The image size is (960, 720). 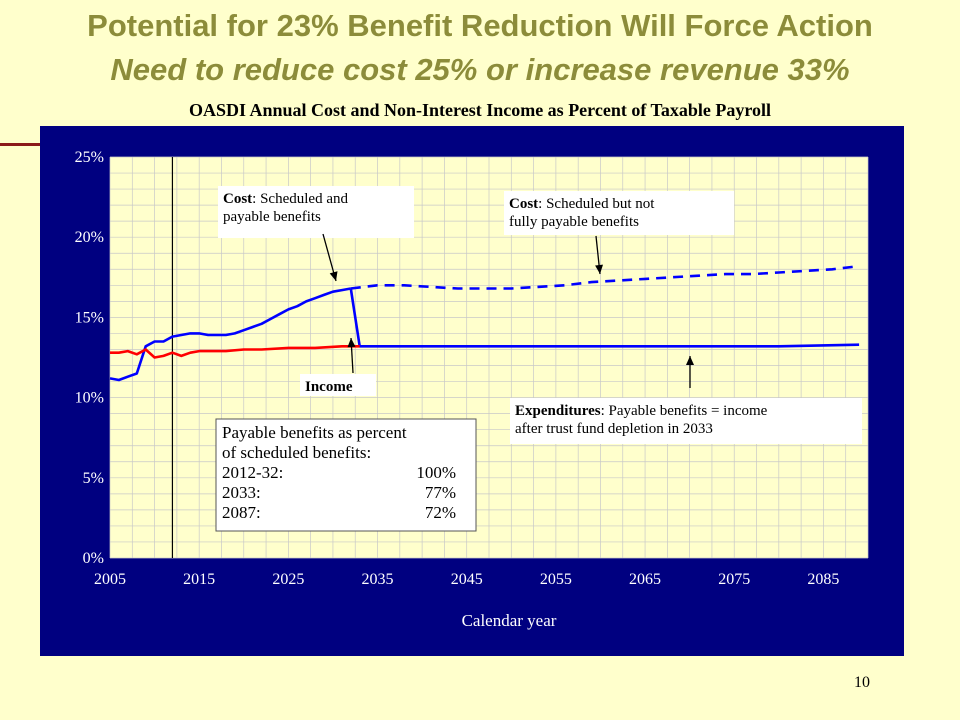 I want to click on info-box-row-value: 100%, so click(x=436, y=472).